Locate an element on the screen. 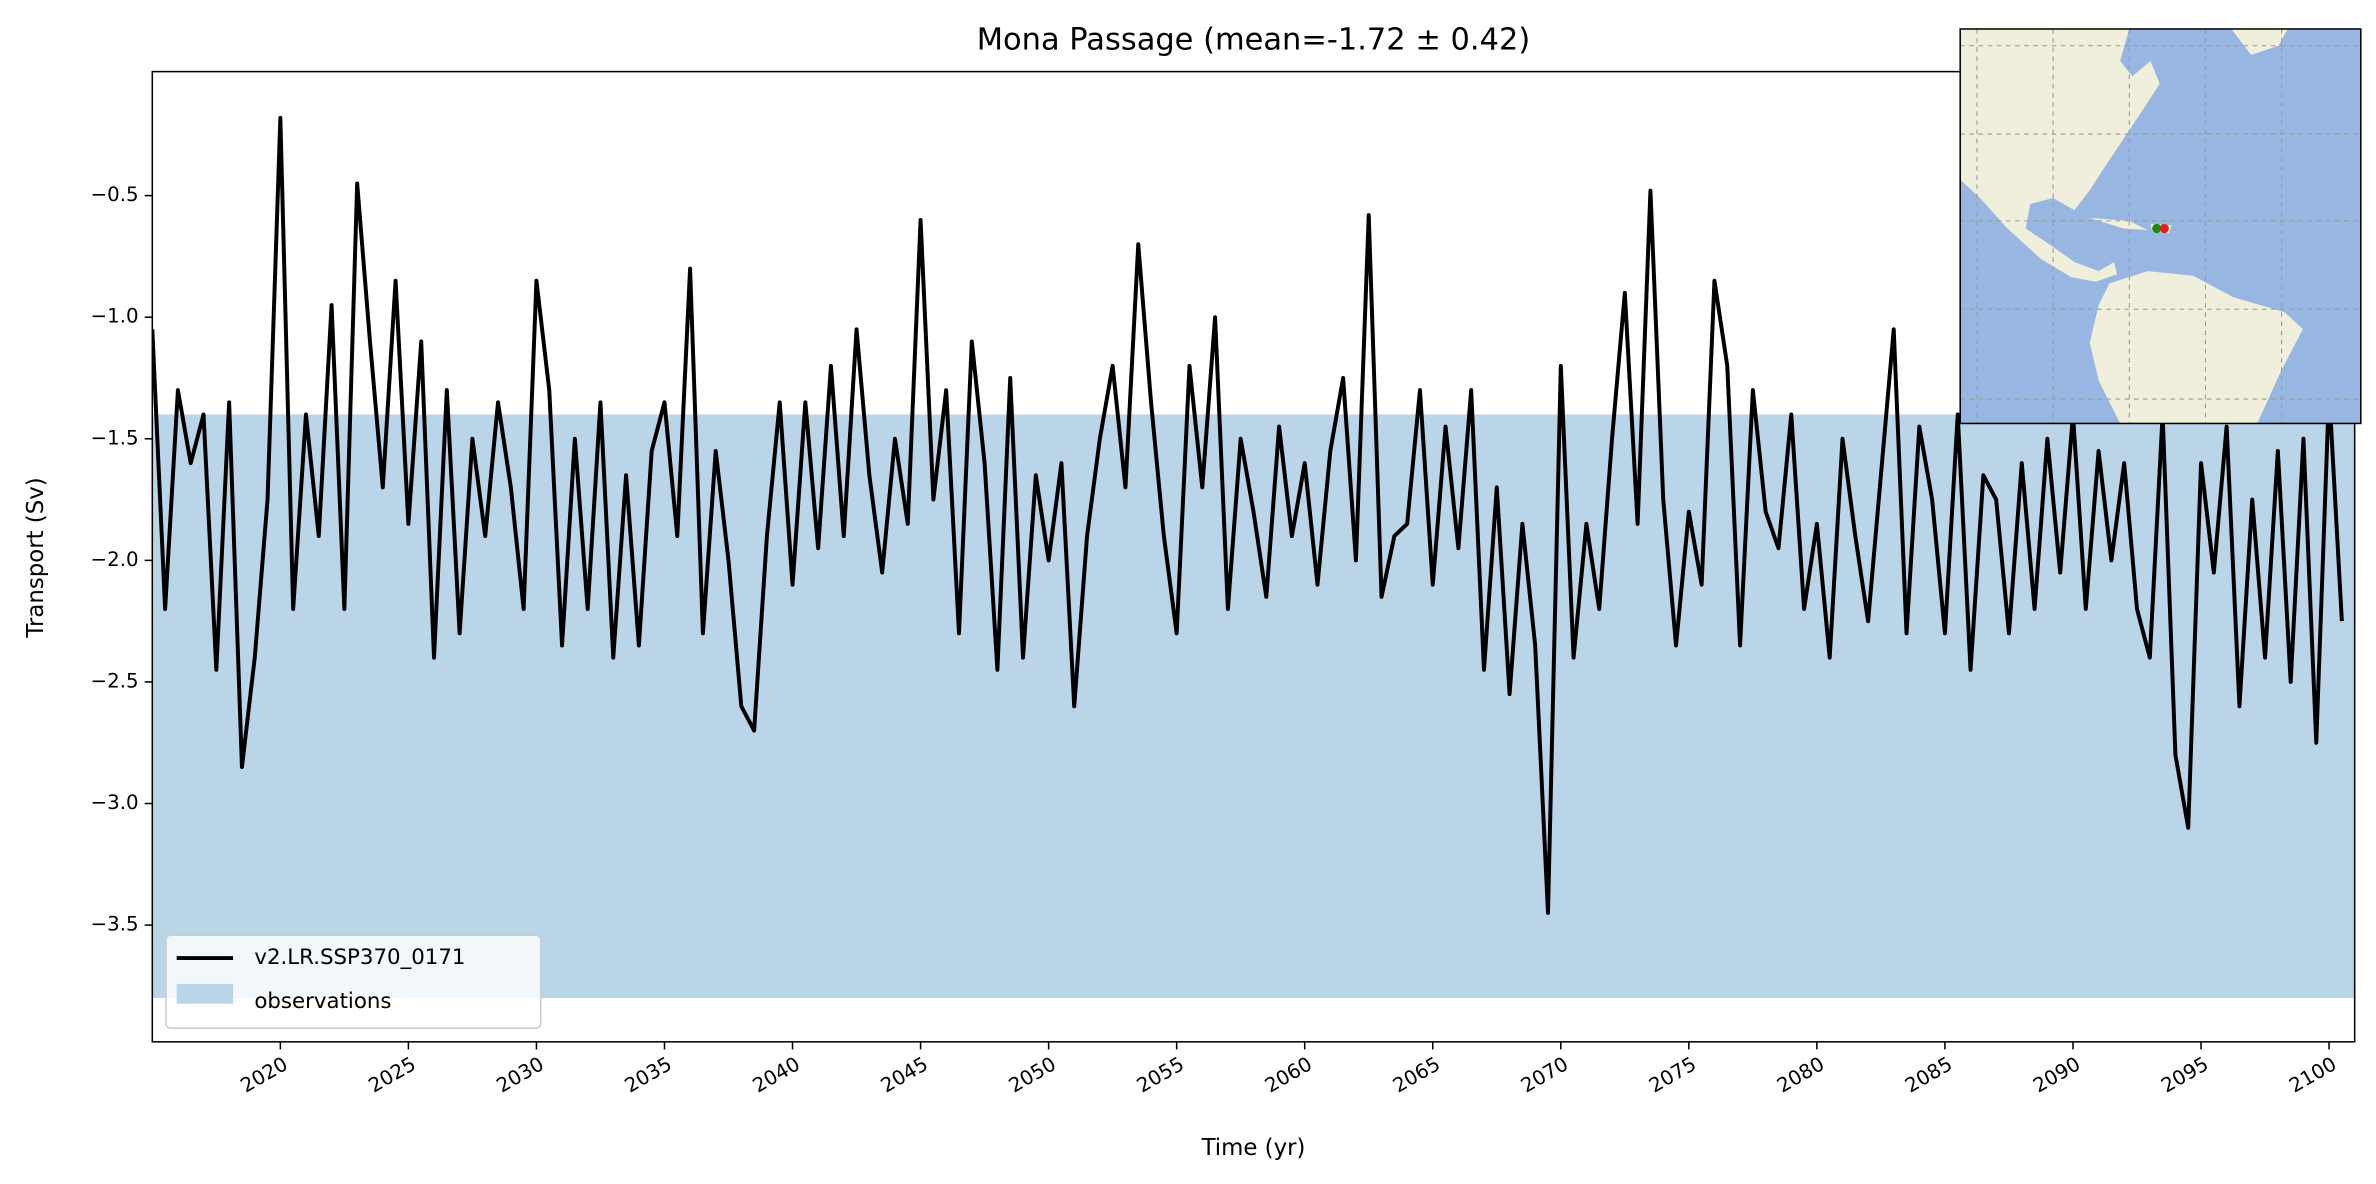 The height and width of the screenshot is (1184, 2376). x-axis-label: Time (yr) is located at coordinates (1253, 1148).